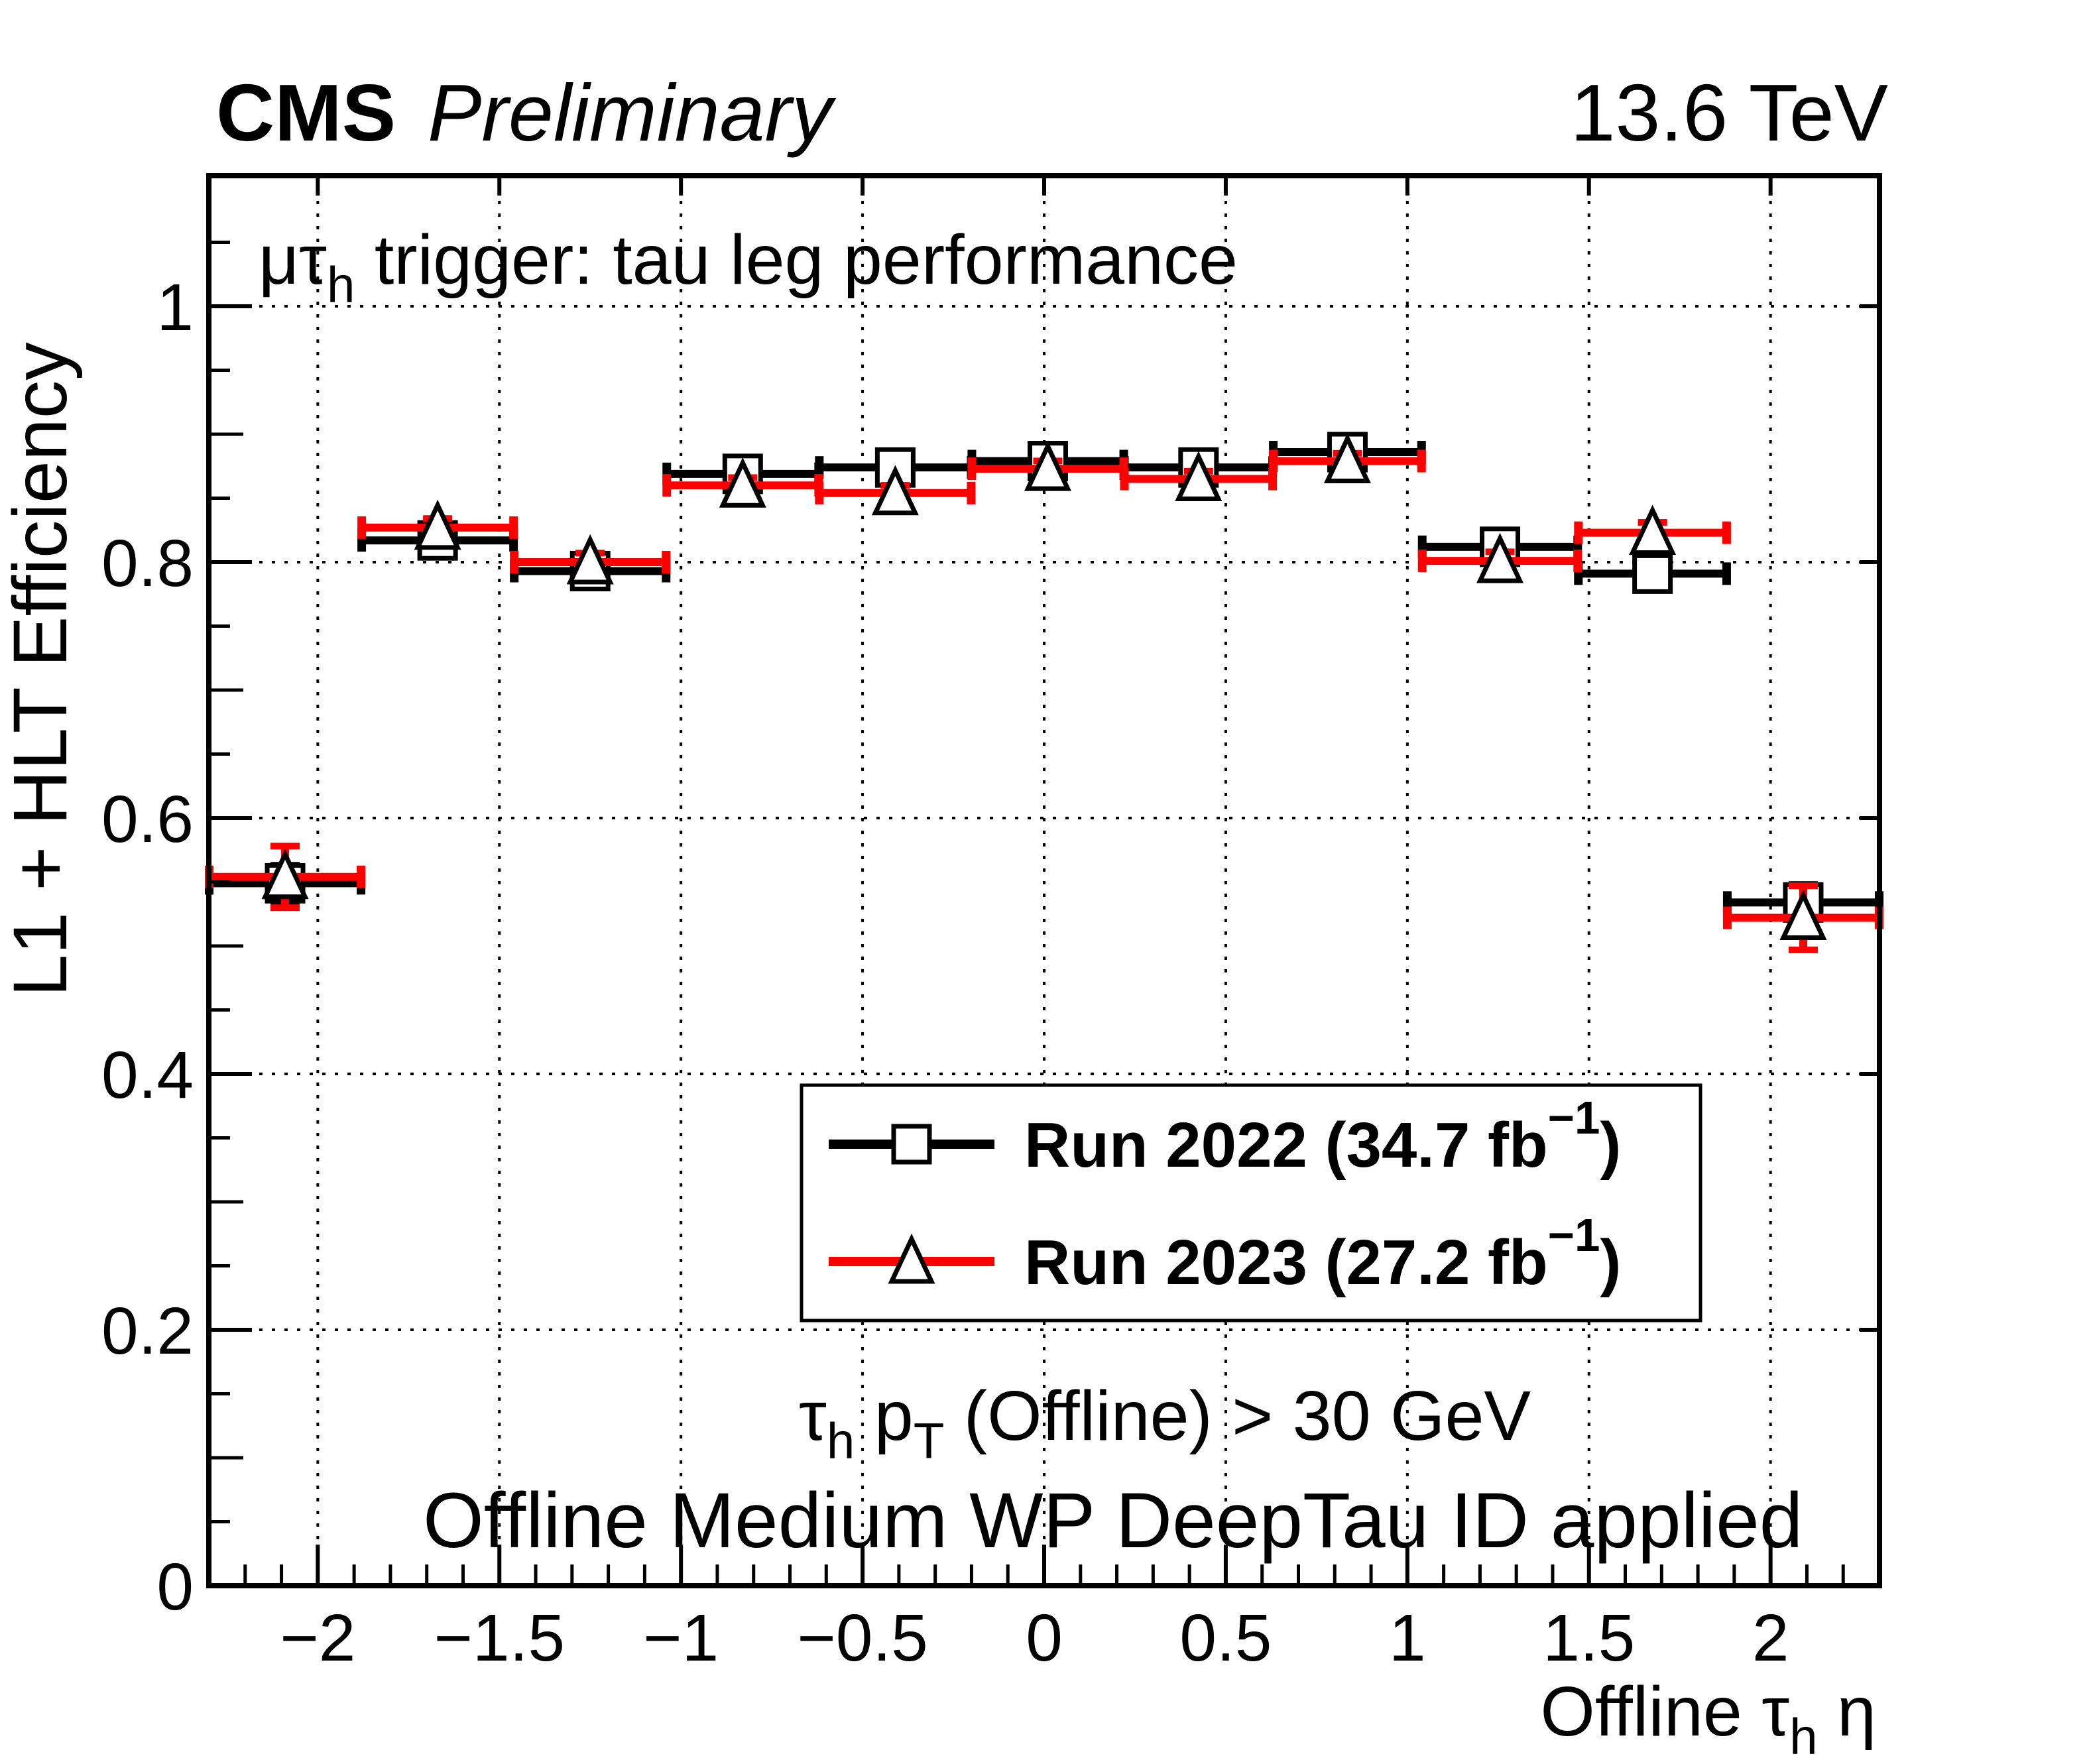 The image size is (2089, 1764). Describe the element at coordinates (1044, 1638) in the screenshot. I see `x-tick-label: 0` at that location.